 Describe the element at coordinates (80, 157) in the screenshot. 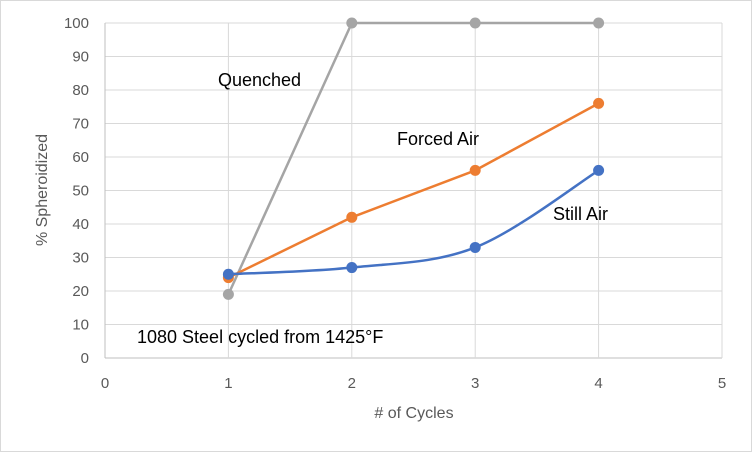

I see `y-tick-label: 60` at that location.